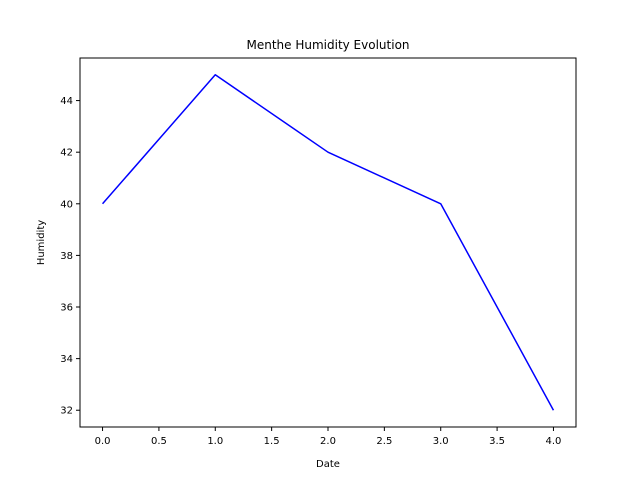  Describe the element at coordinates (66, 359) in the screenshot. I see `y-tick-label: 34` at that location.